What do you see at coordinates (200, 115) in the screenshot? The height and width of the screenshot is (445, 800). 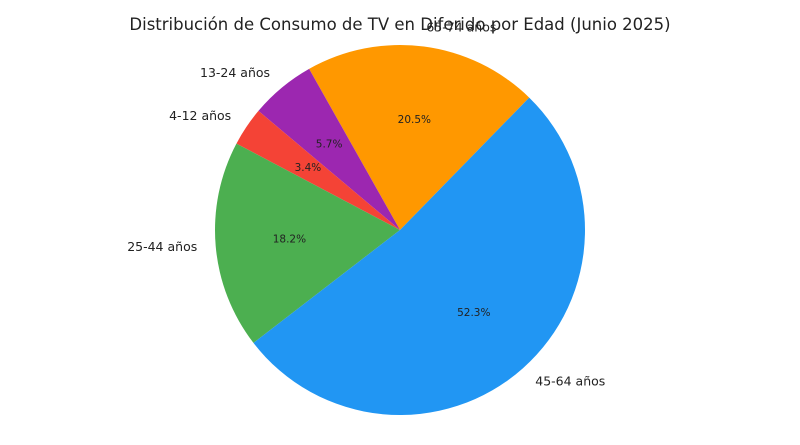 I see `pie-slice-label-2: 4-12 años` at bounding box center [200, 115].